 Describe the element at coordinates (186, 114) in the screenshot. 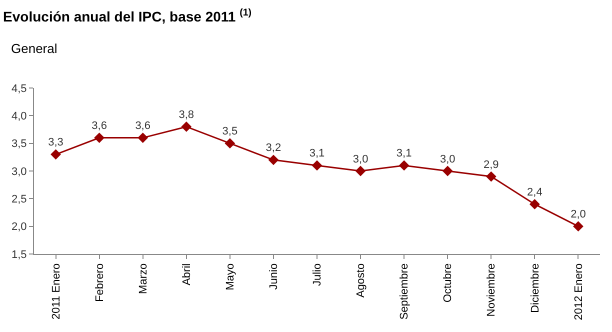

I see `data-label: 3,8` at that location.